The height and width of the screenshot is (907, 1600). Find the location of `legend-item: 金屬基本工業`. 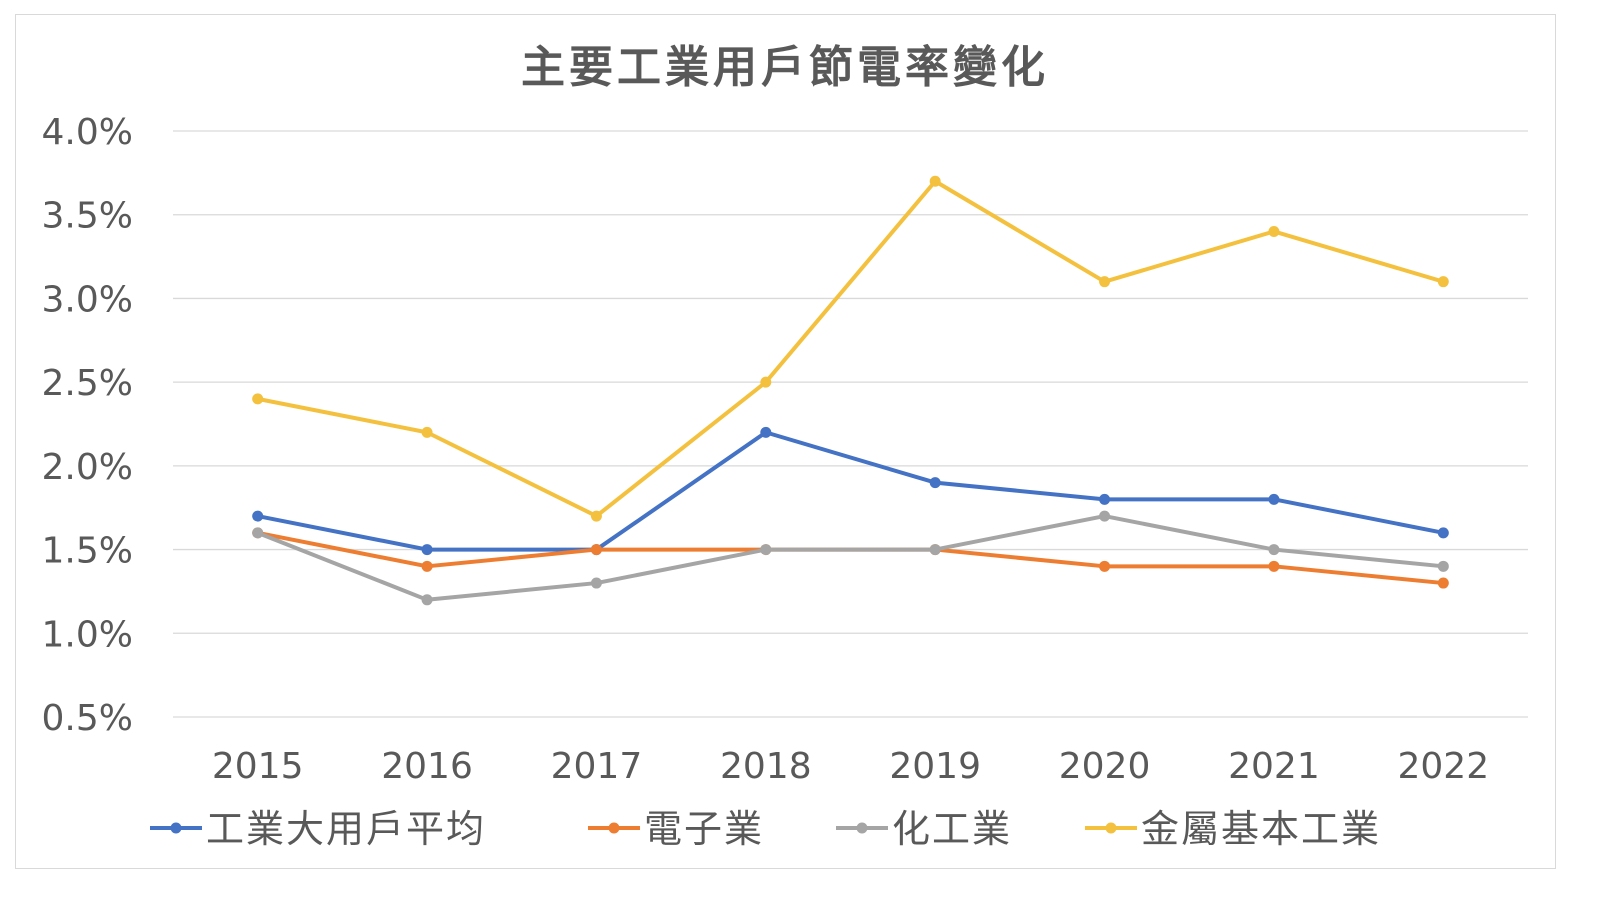

legend-item: 金屬基本工業 is located at coordinates (1233, 829).